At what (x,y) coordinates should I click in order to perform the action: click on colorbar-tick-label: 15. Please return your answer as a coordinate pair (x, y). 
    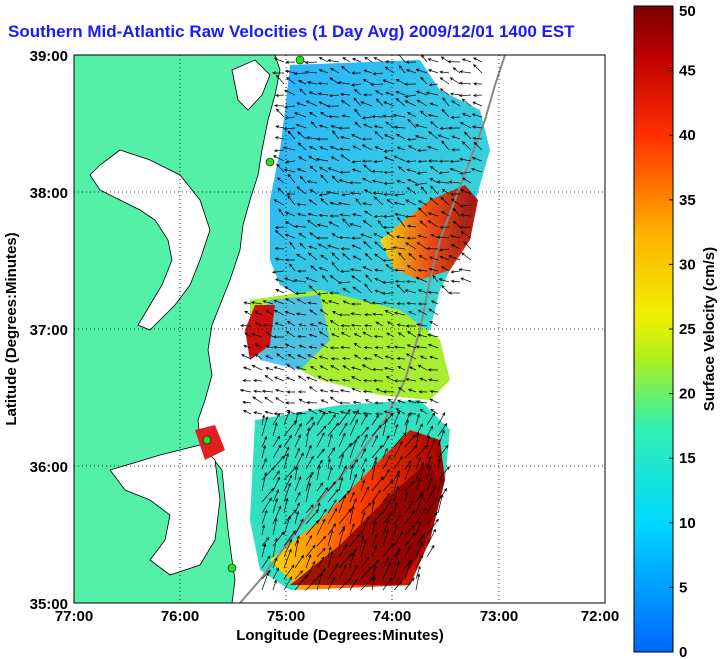
    Looking at the image, I should click on (687, 458).